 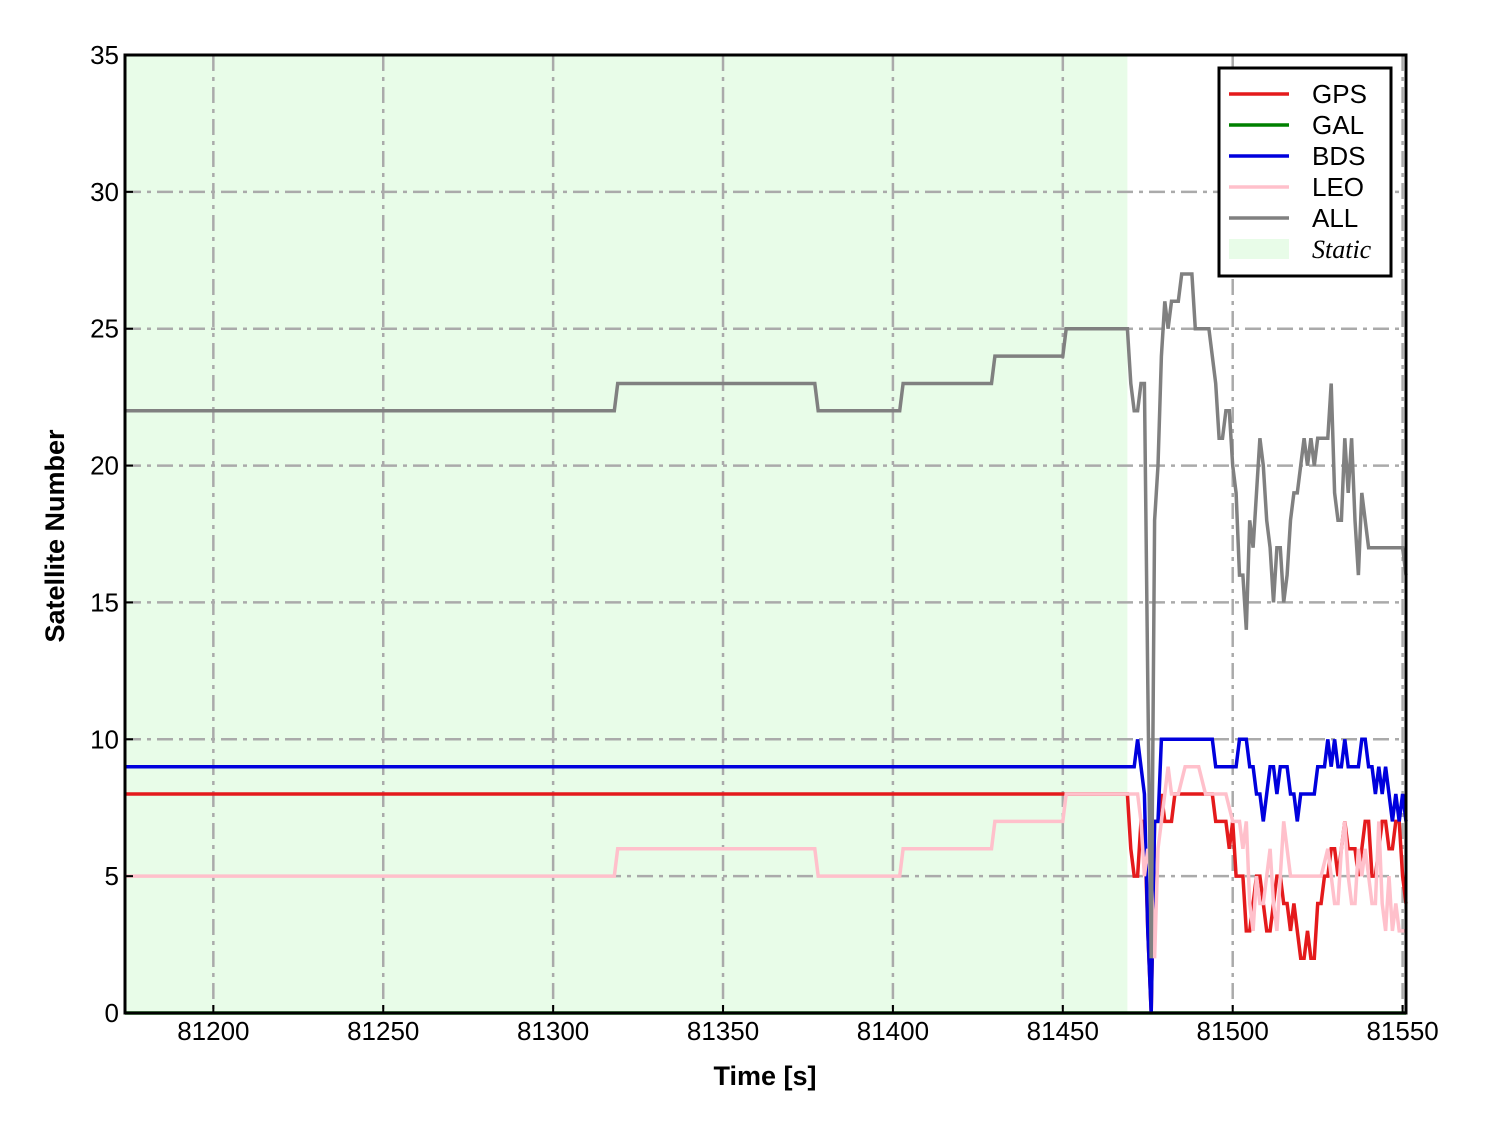 I want to click on y-tick-label-35: 35, so click(x=104, y=55).